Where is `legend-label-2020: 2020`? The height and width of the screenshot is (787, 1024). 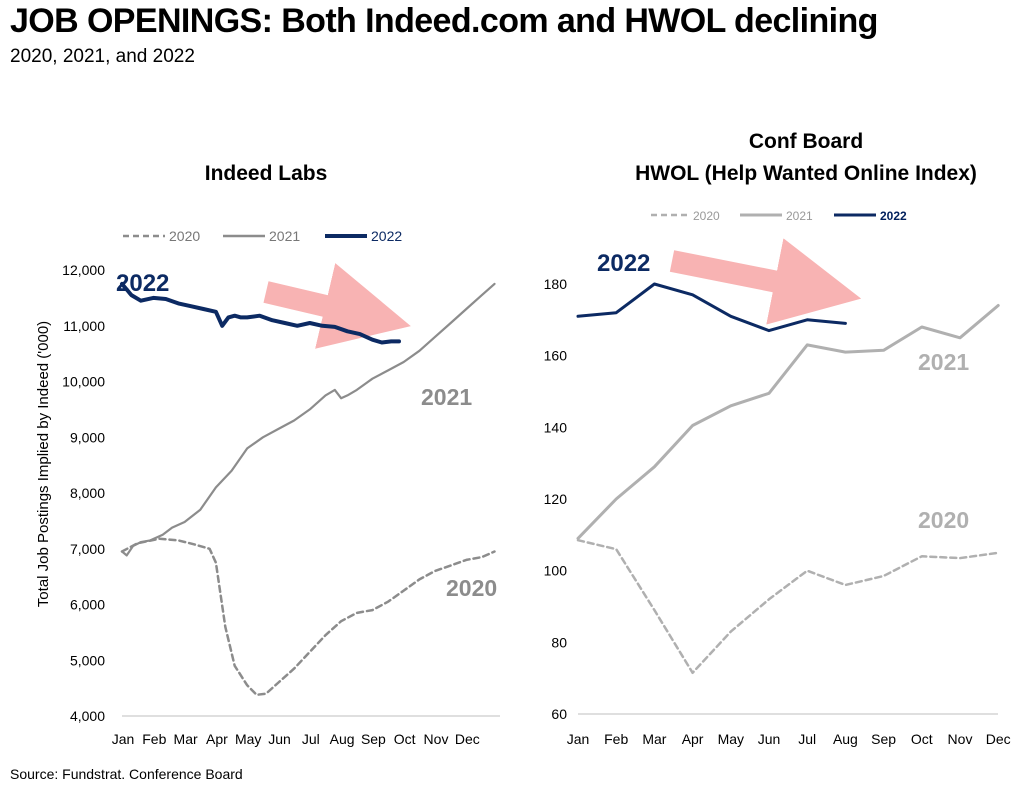 legend-label-2020: 2020 is located at coordinates (184, 236).